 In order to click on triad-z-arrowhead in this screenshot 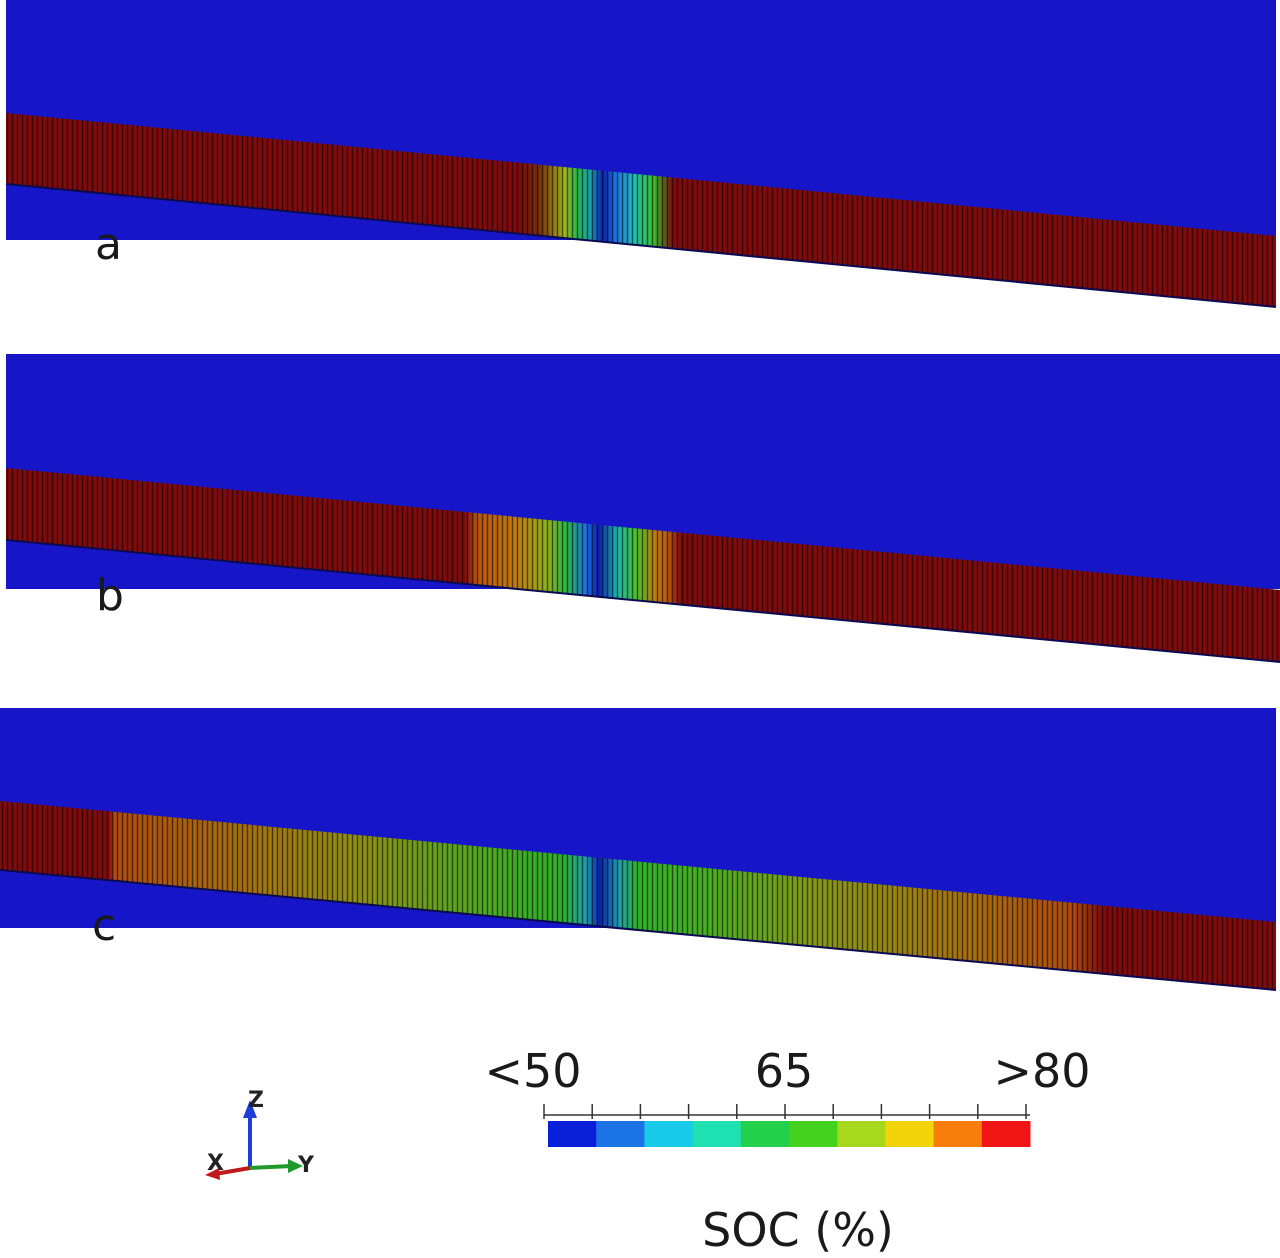, I will do `click(250, 1109)`.